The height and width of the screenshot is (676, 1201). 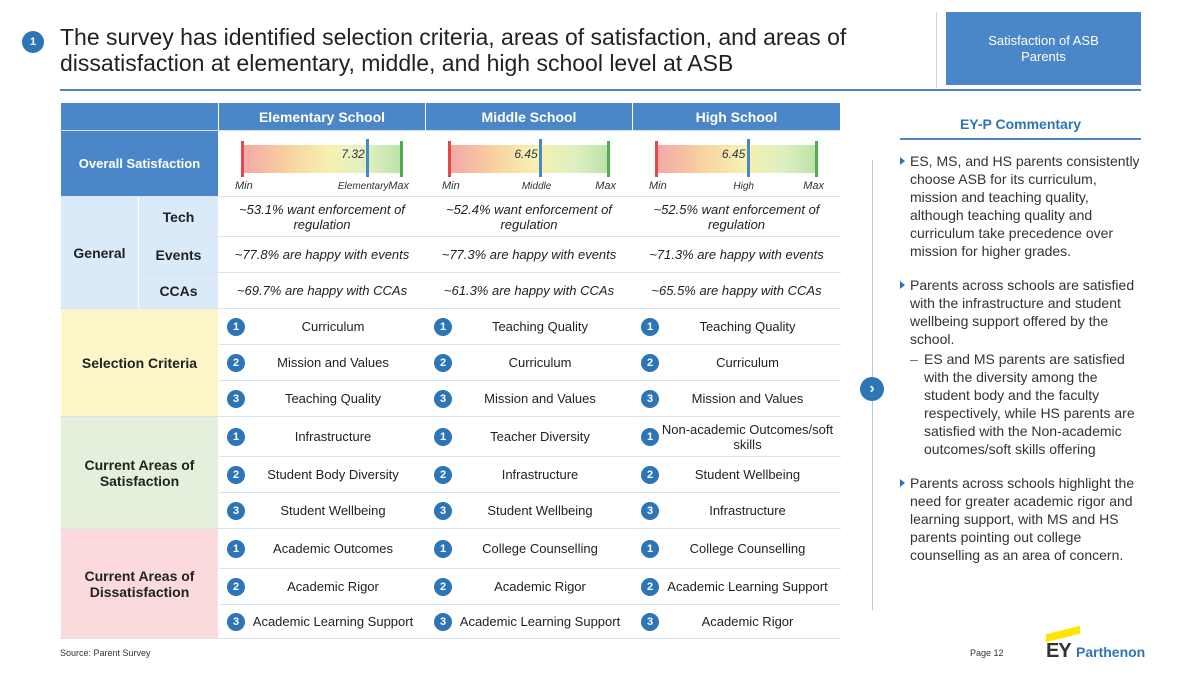 I want to click on ranked-cell: 2 Academic Rigor, so click(x=322, y=586).